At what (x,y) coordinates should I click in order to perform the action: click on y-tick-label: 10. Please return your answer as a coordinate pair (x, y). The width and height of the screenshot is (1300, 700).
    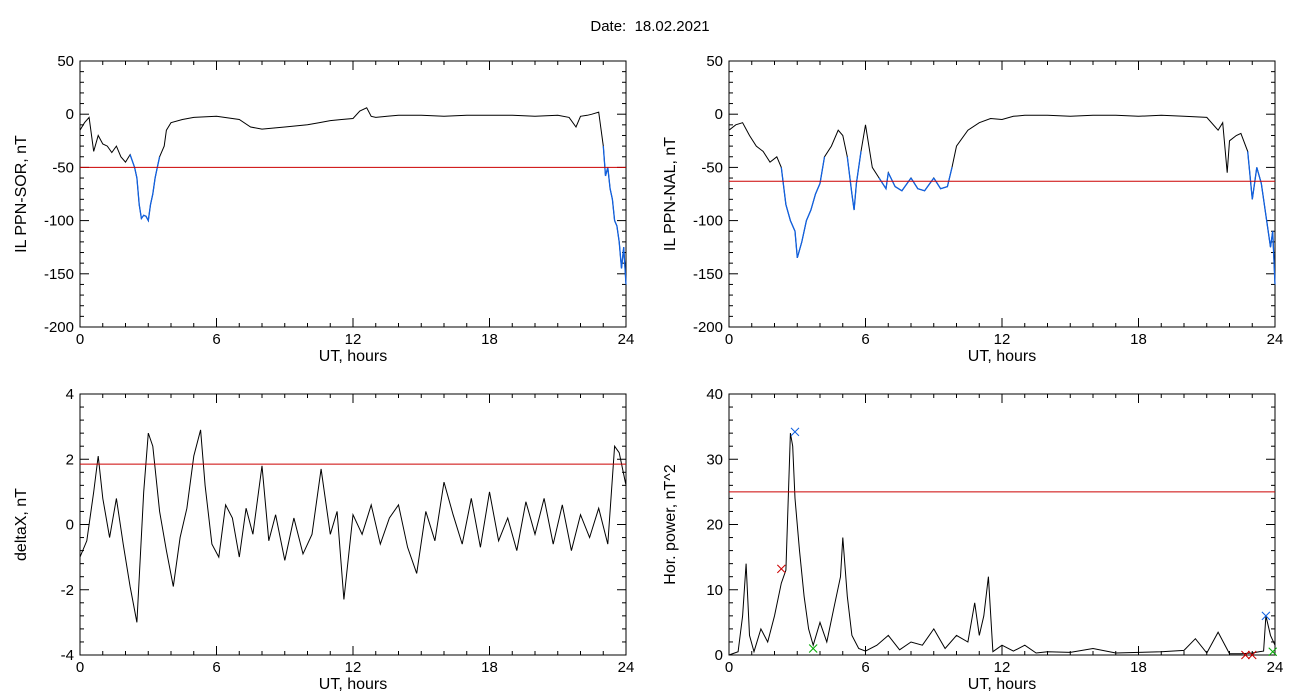
    Looking at the image, I should click on (714, 590).